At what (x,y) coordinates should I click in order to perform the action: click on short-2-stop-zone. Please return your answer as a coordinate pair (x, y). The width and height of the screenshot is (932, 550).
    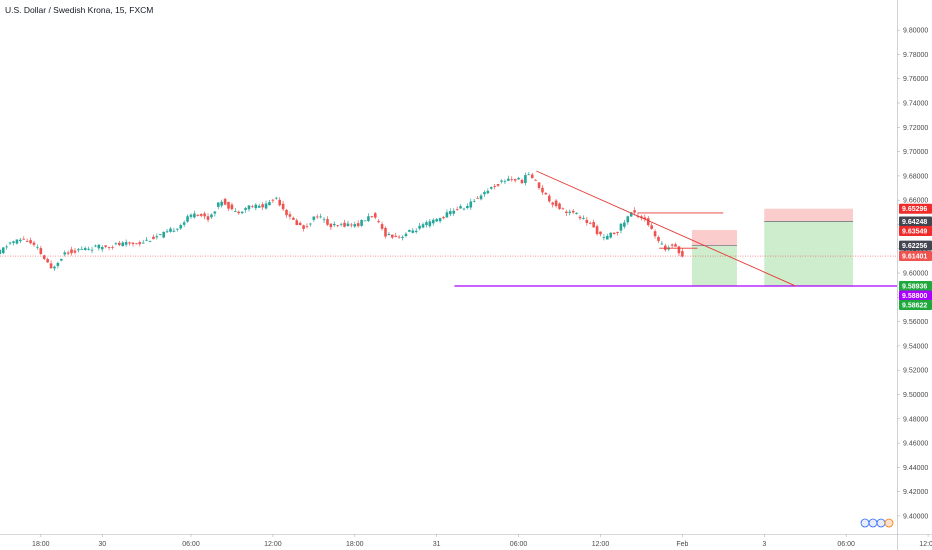
    Looking at the image, I should click on (808, 215).